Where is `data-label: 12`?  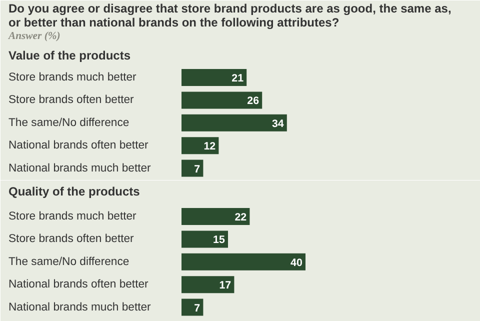 data-label: 12 is located at coordinates (210, 146).